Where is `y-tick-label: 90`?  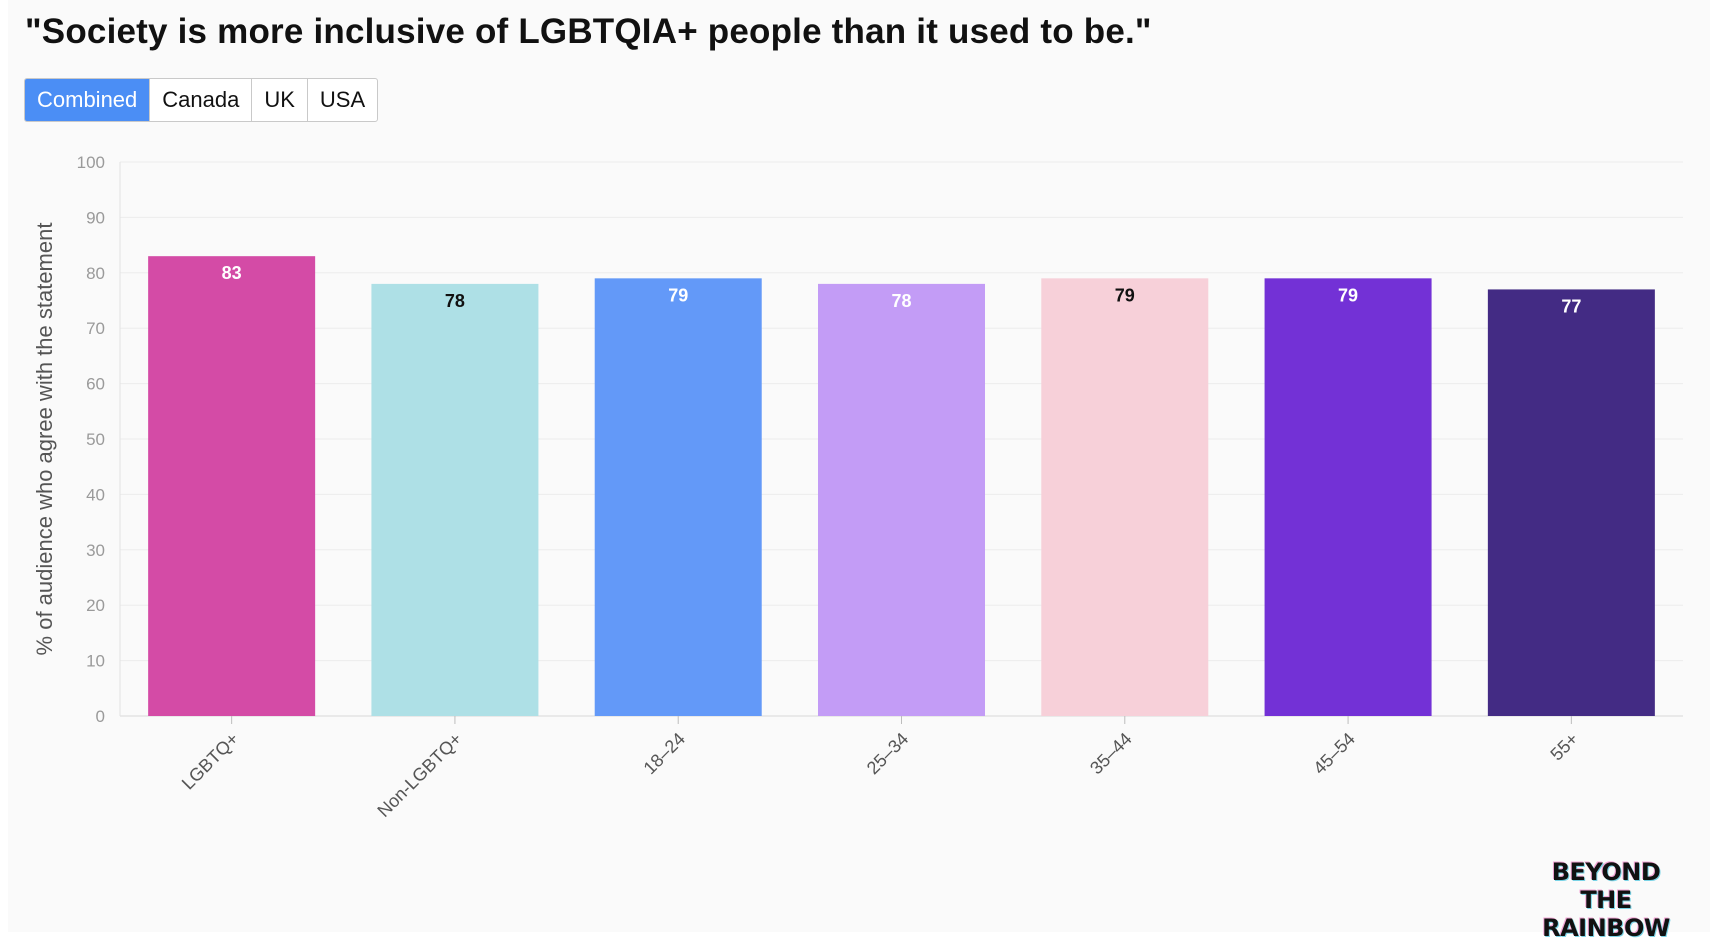 y-tick-label: 90 is located at coordinates (95, 217).